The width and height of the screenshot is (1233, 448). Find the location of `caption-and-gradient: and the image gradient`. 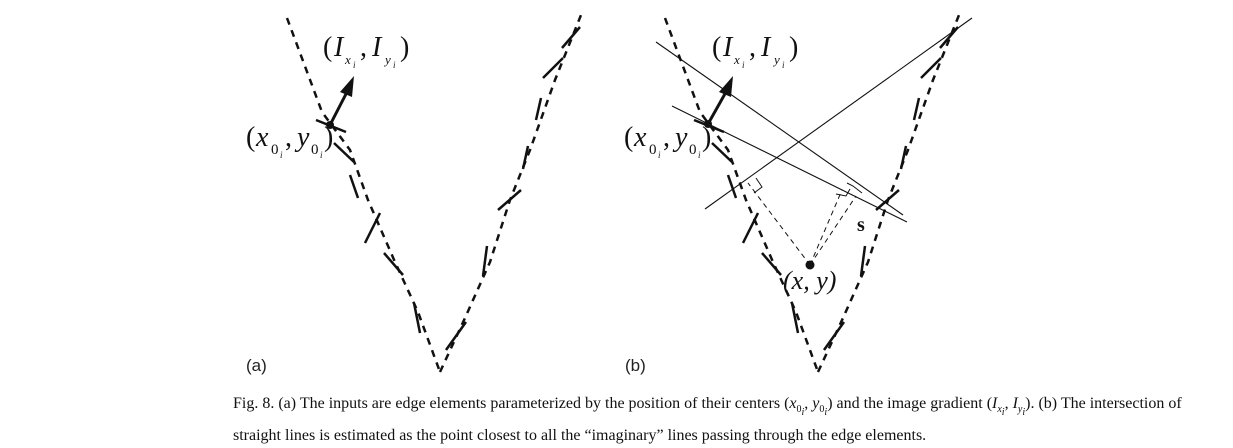

caption-and-gradient: and the image gradient is located at coordinates (909, 403).